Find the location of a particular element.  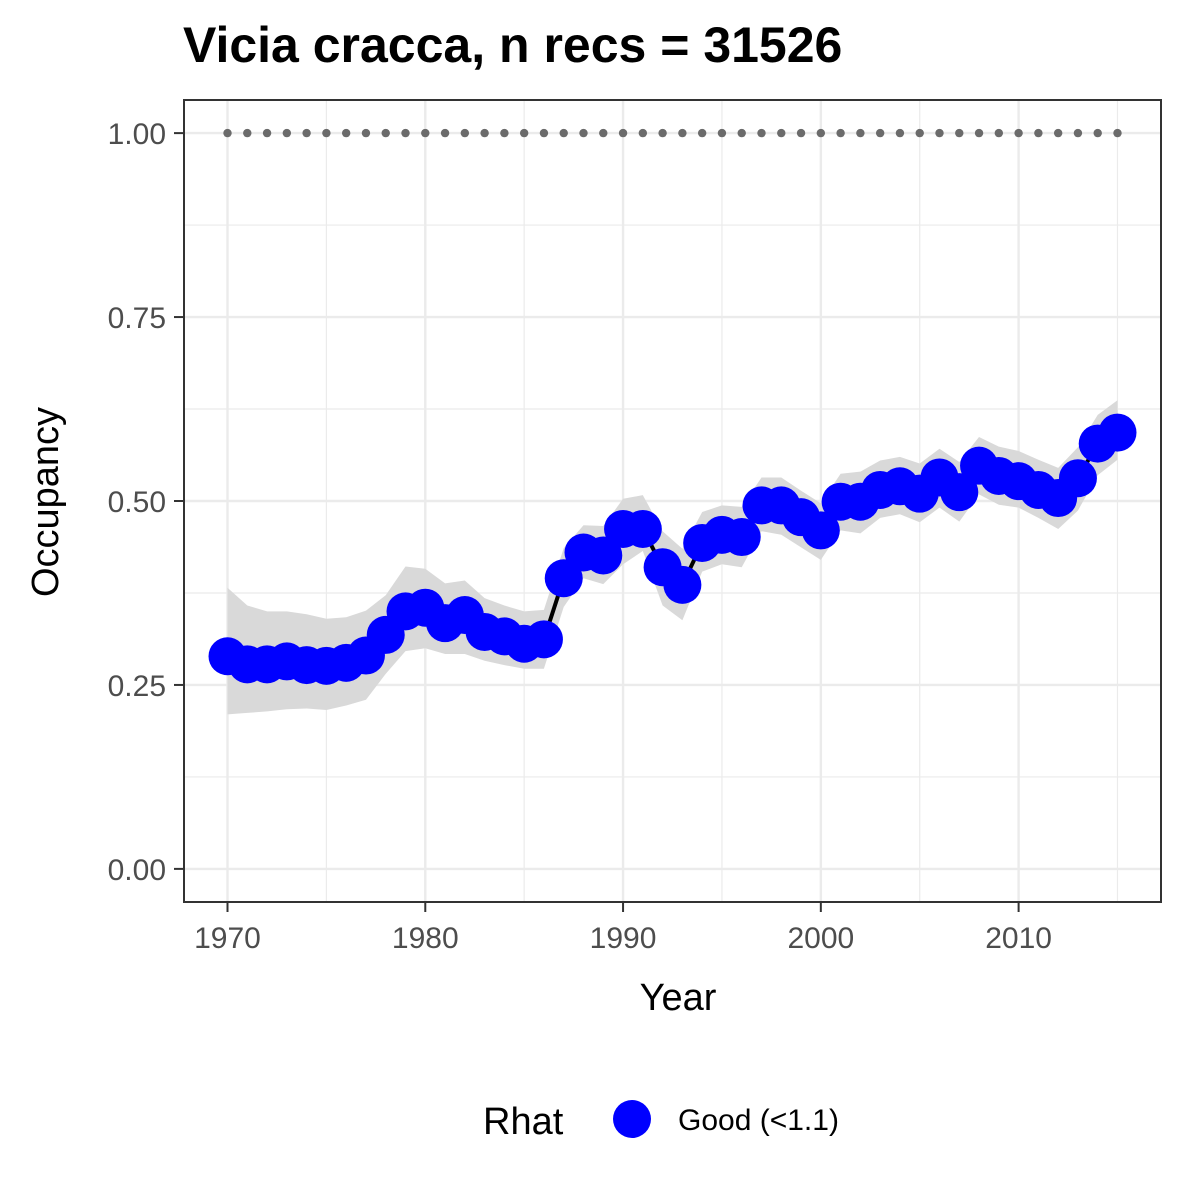

legend-label-good: Good (<1.1) is located at coordinates (758, 1120).